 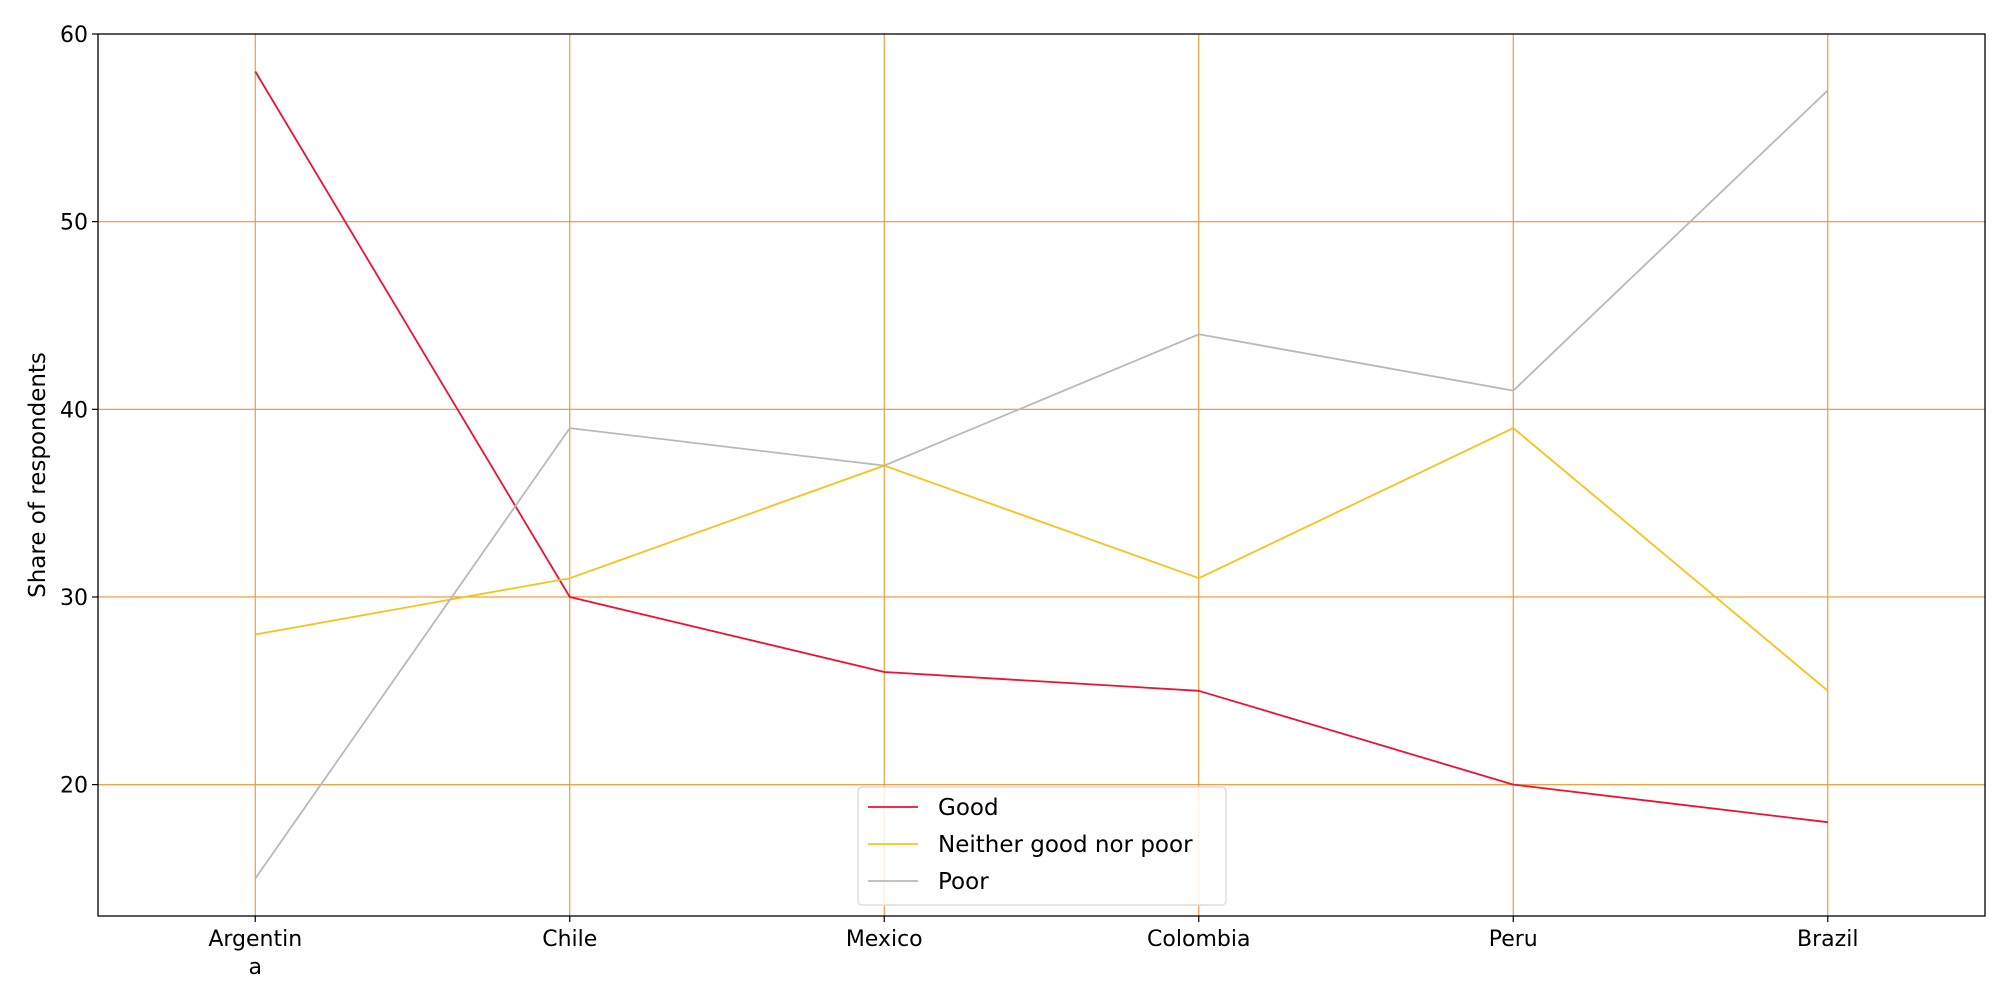 What do you see at coordinates (884, 939) in the screenshot?
I see `x-tick-label: Mexico` at bounding box center [884, 939].